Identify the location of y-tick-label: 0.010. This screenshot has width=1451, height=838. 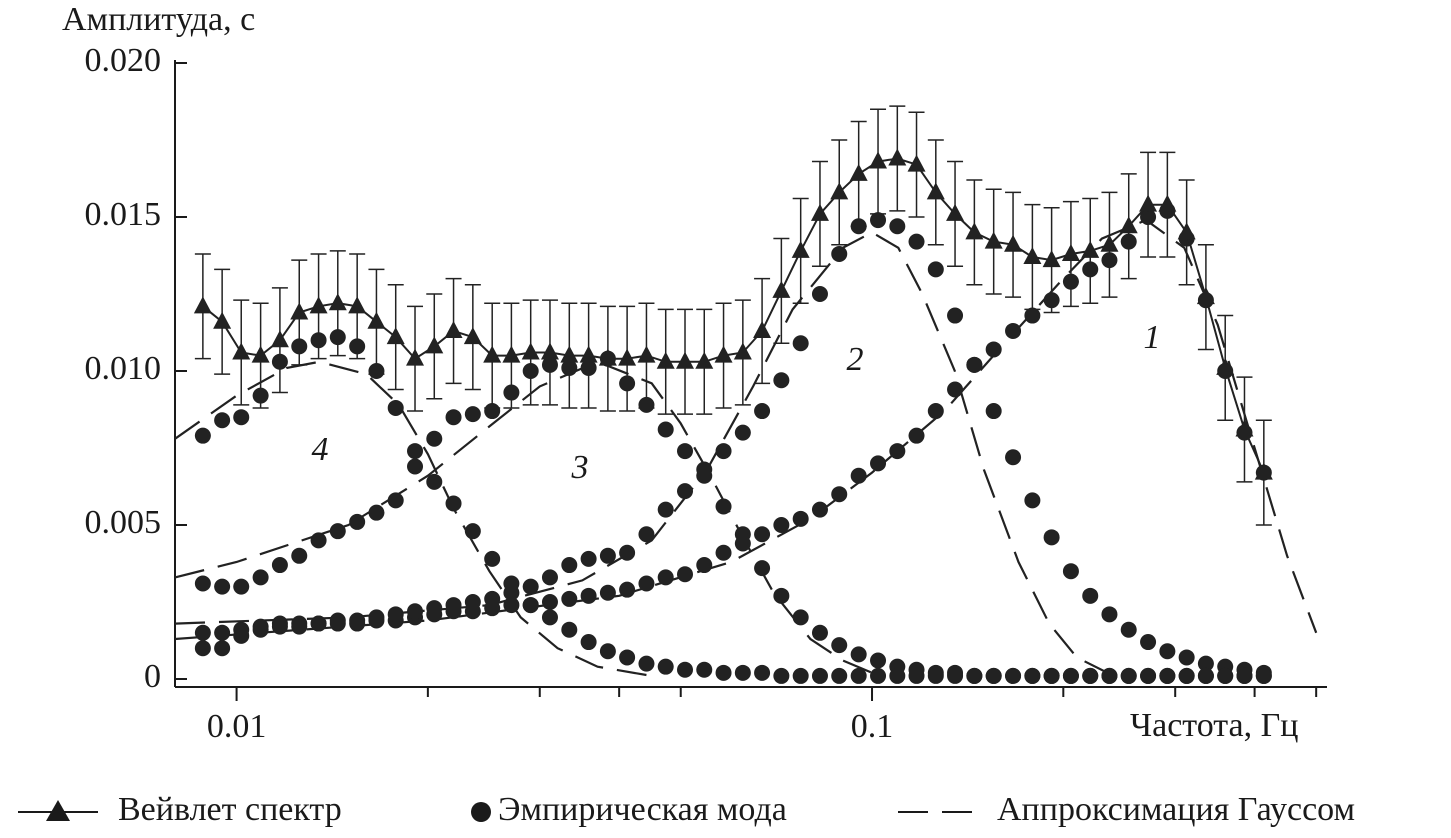
(123, 368).